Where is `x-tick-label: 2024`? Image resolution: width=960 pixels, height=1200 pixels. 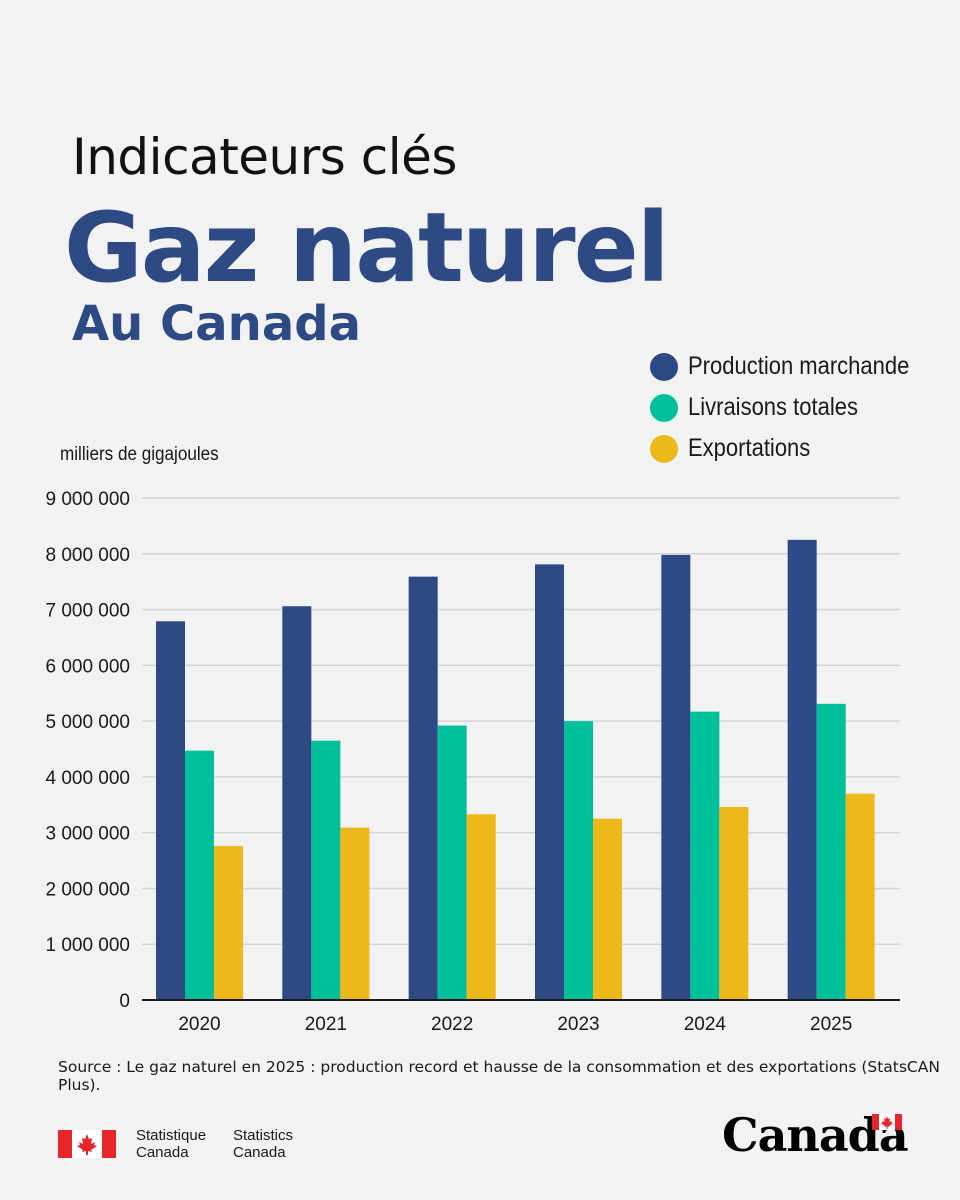
x-tick-label: 2024 is located at coordinates (705, 1024).